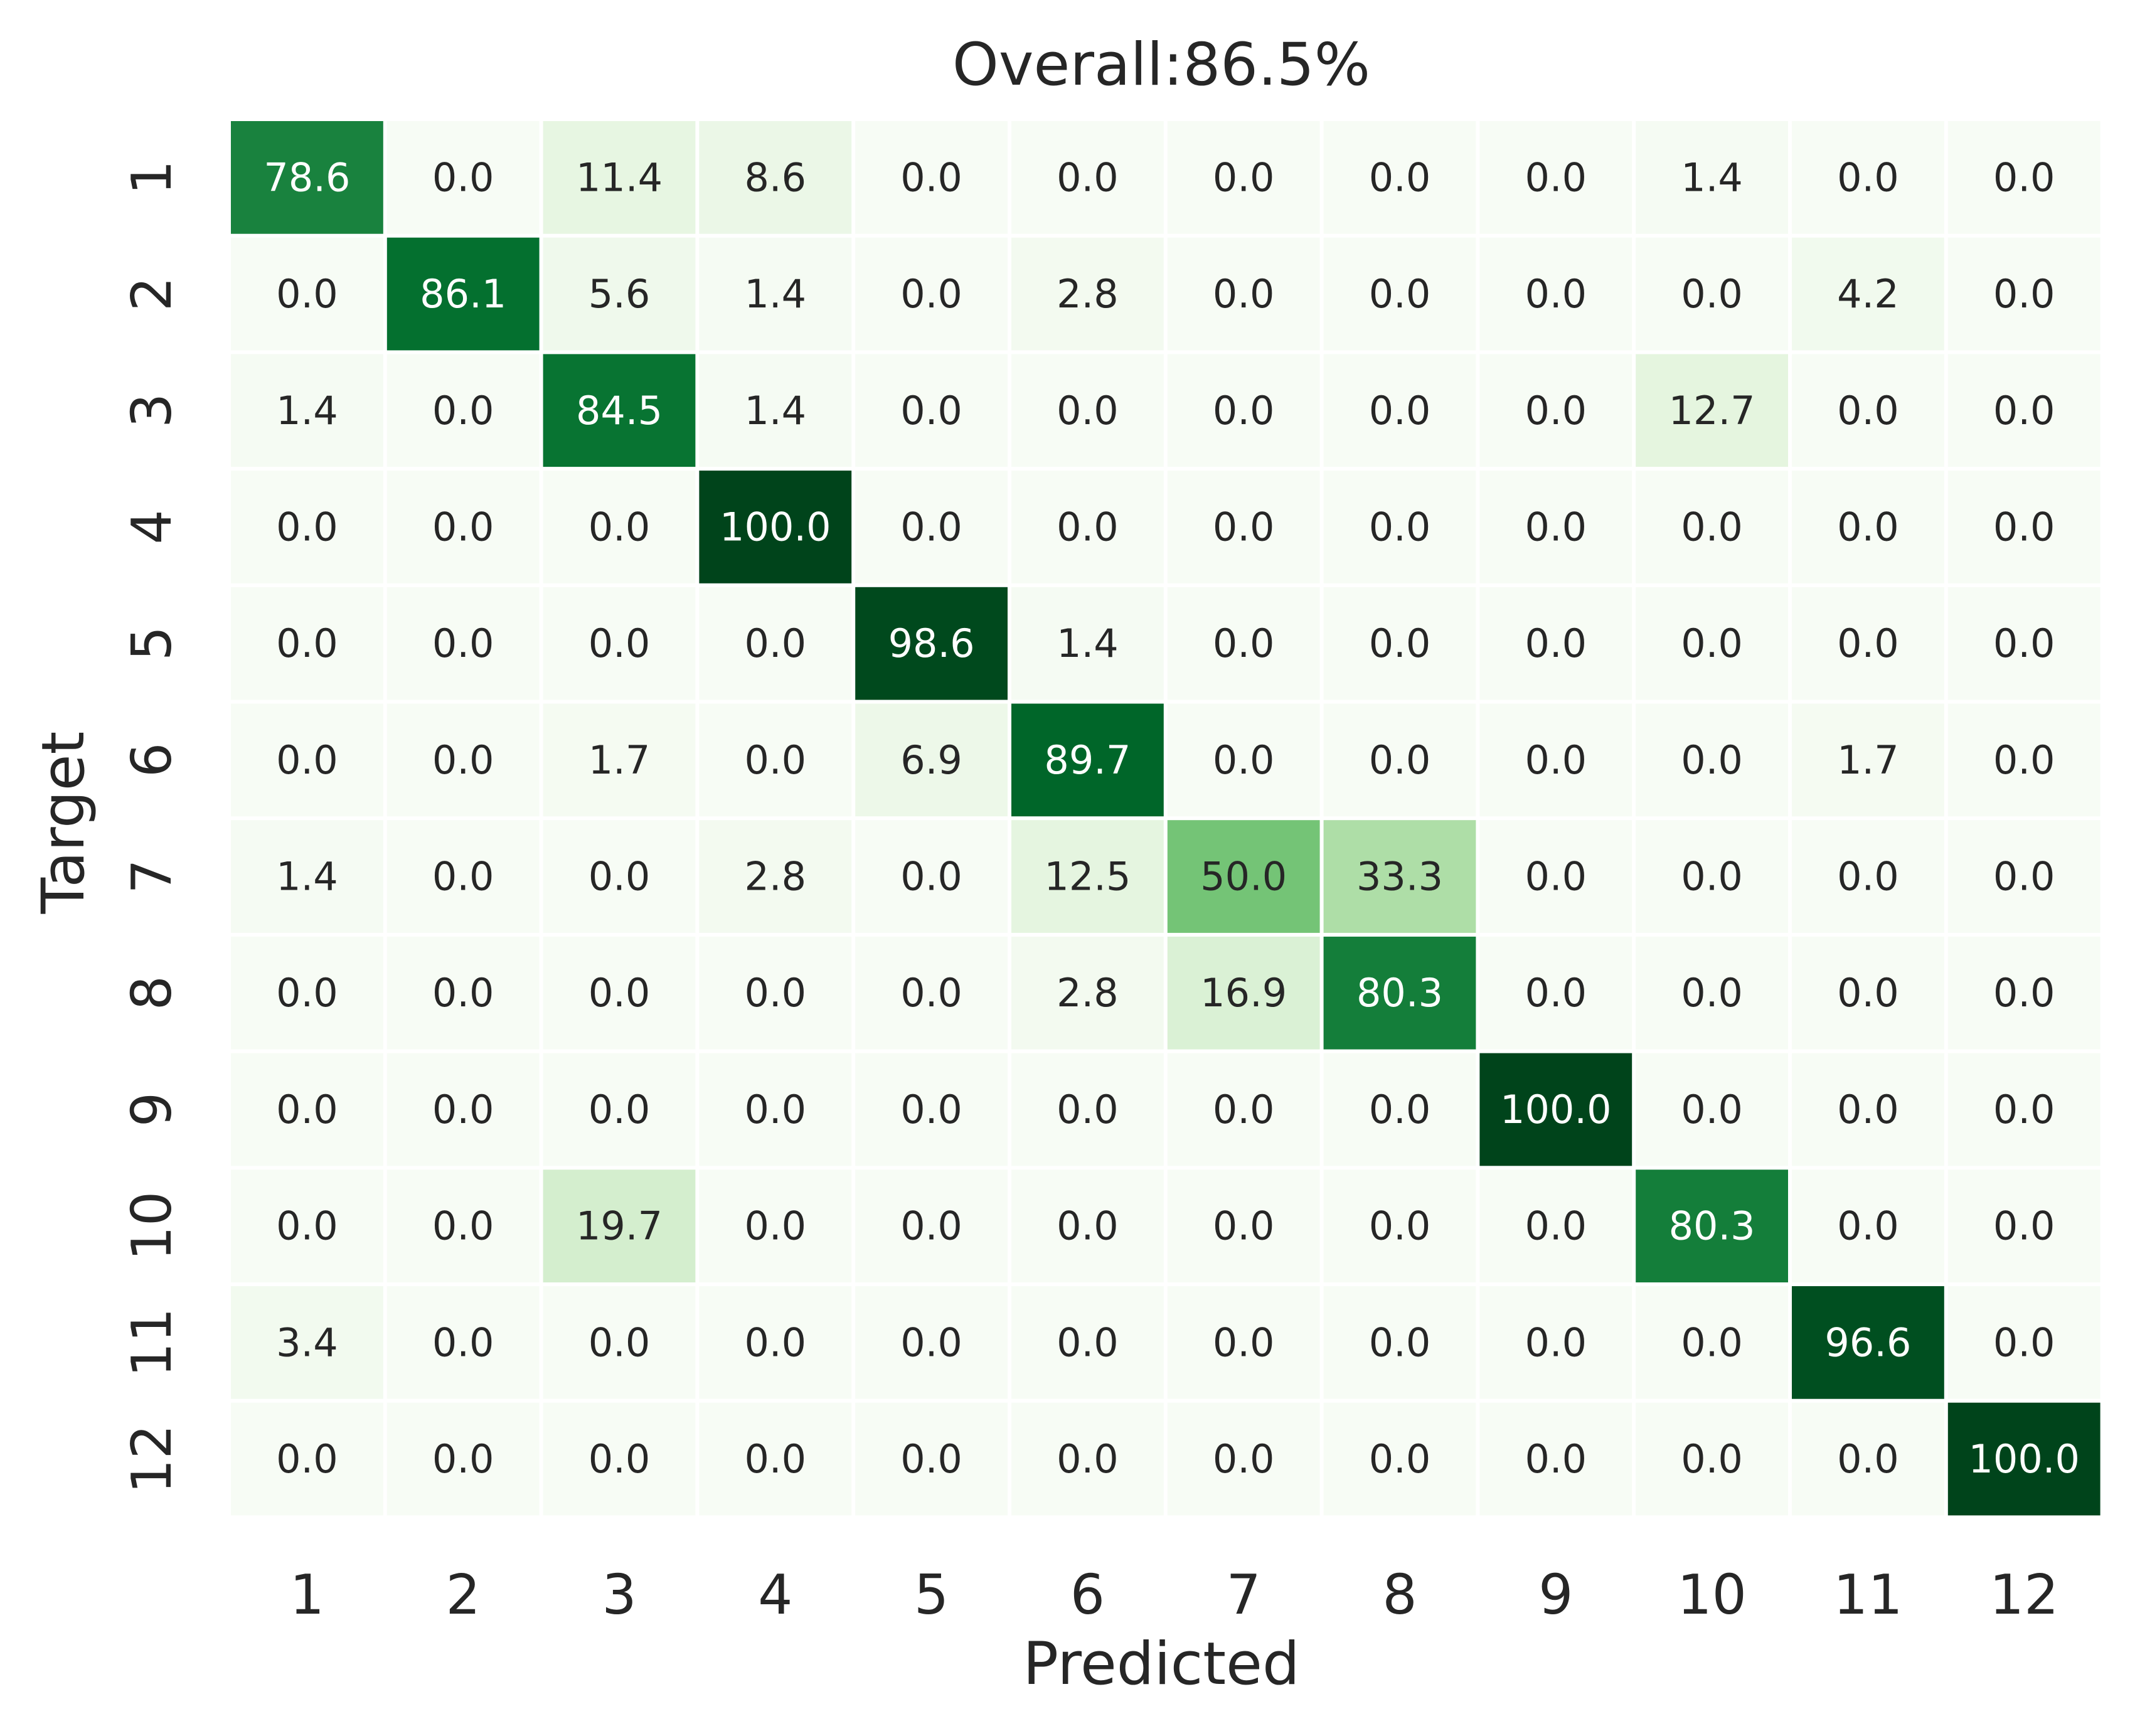  Describe the element at coordinates (1868, 760) in the screenshot. I see `cell-value-label: 1.7` at that location.